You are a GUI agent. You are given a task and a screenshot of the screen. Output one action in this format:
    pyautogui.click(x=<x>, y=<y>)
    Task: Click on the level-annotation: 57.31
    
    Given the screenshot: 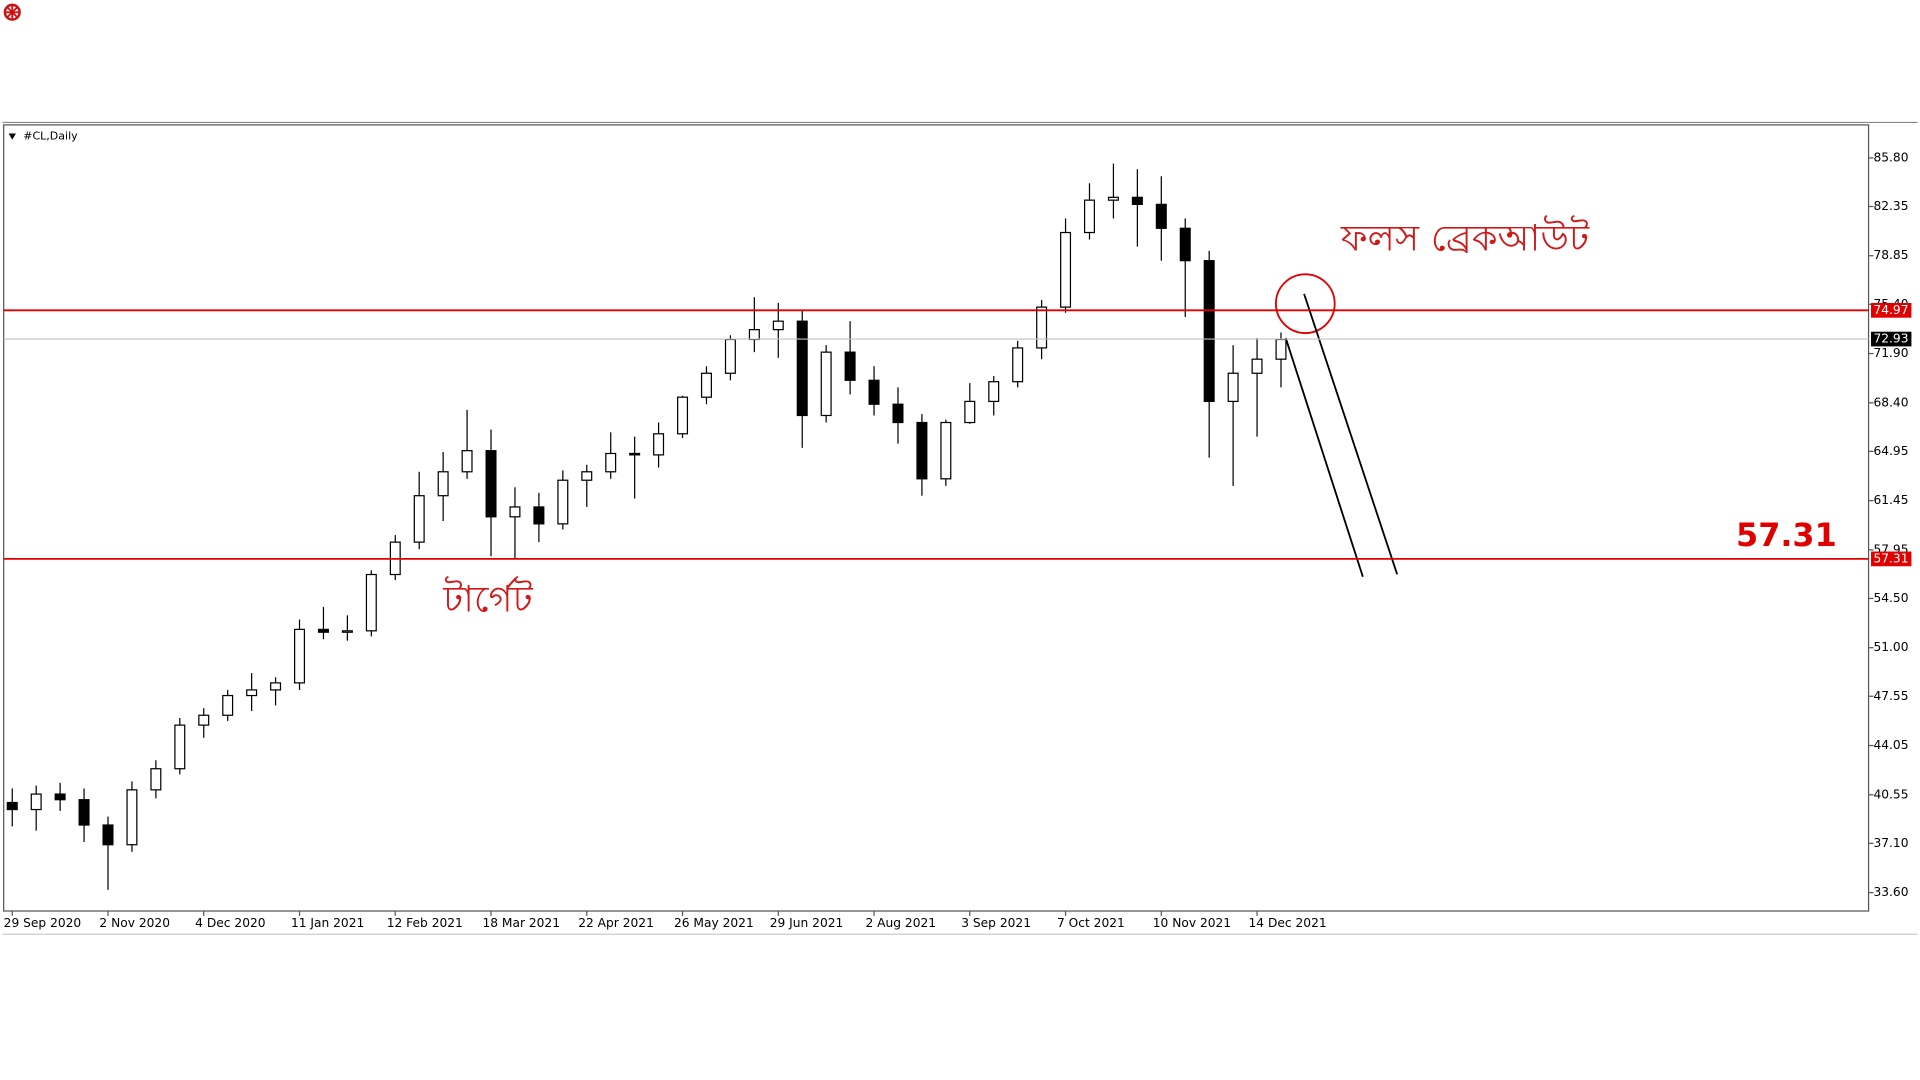 What is the action you would take?
    pyautogui.click(x=1786, y=535)
    